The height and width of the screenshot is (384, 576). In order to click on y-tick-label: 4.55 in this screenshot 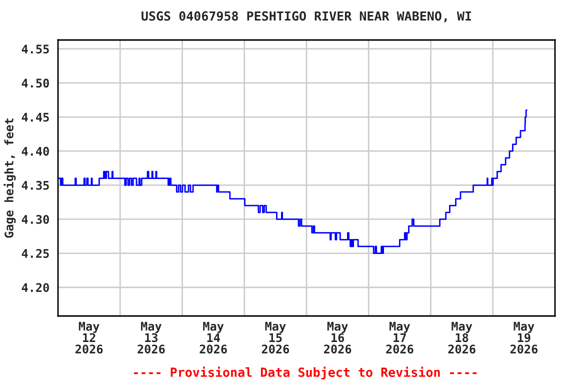, I will do `click(35, 49)`.